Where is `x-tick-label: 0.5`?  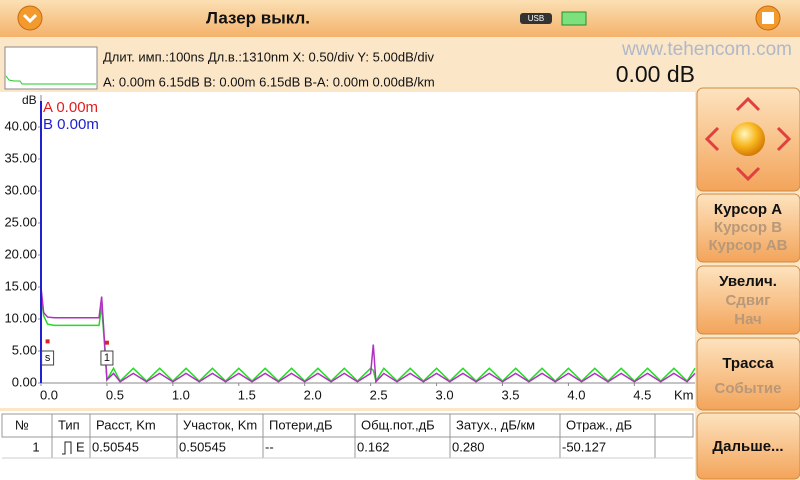
x-tick-label: 0.5 is located at coordinates (115, 394).